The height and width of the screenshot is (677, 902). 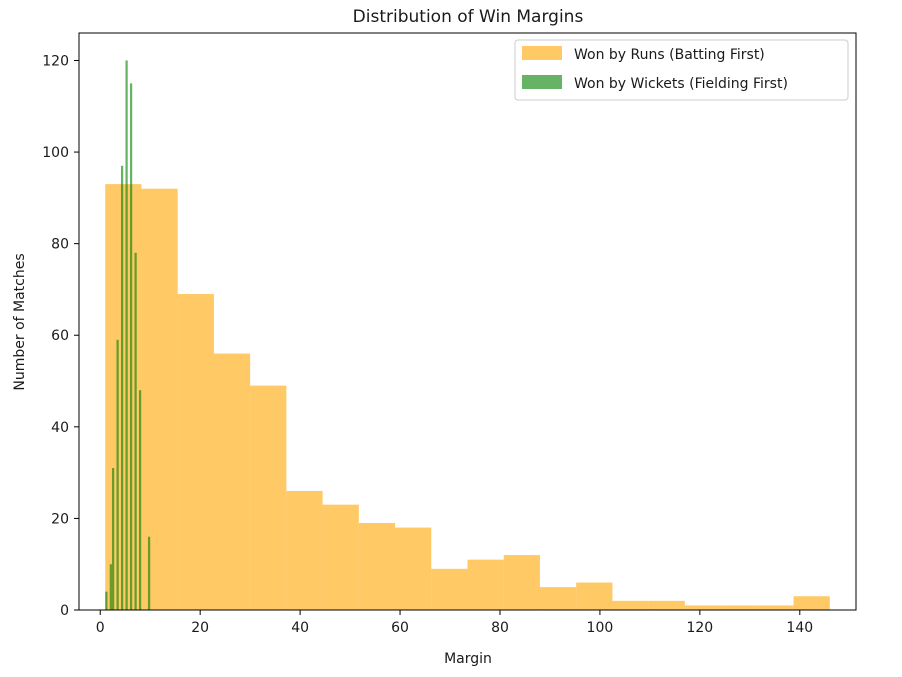 I want to click on legend-label-wickets: Won by Wickets (Fielding First), so click(x=681, y=84).